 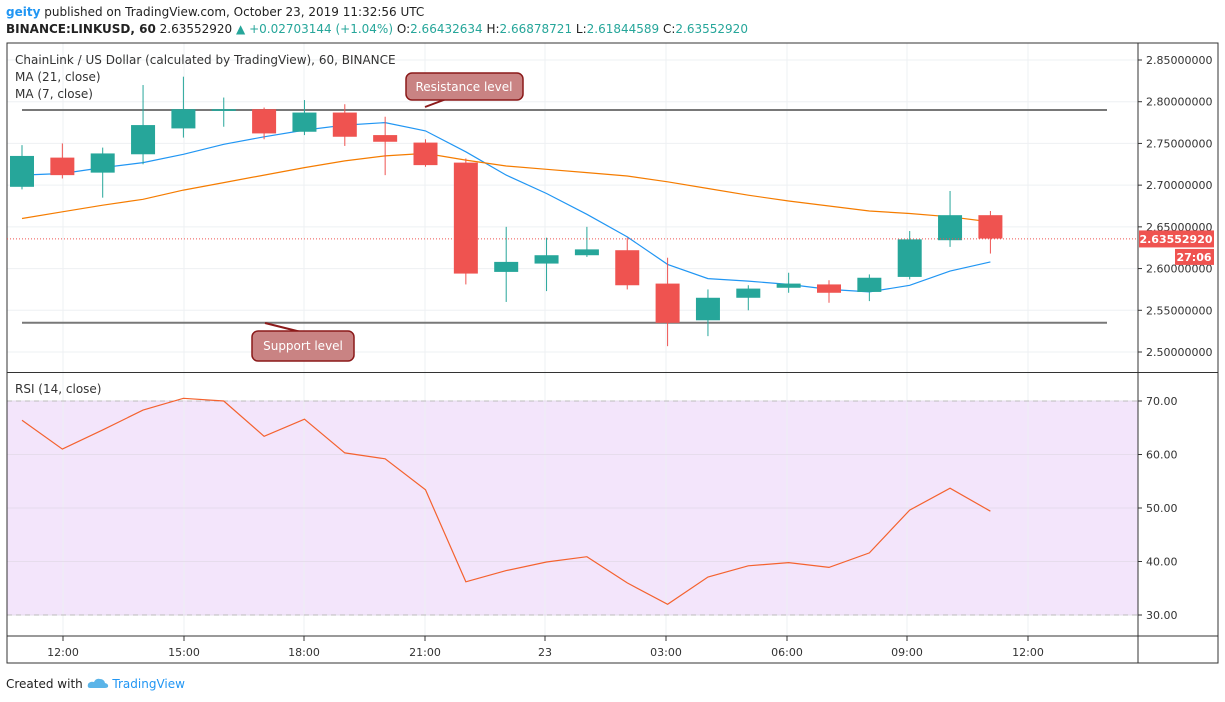 What do you see at coordinates (623, 29) in the screenshot?
I see `low-value: 2.61844589` at bounding box center [623, 29].